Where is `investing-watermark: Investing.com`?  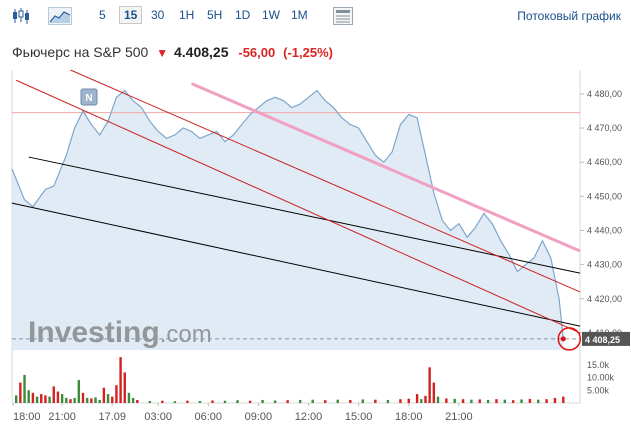
investing-watermark: Investing.com is located at coordinates (120, 332).